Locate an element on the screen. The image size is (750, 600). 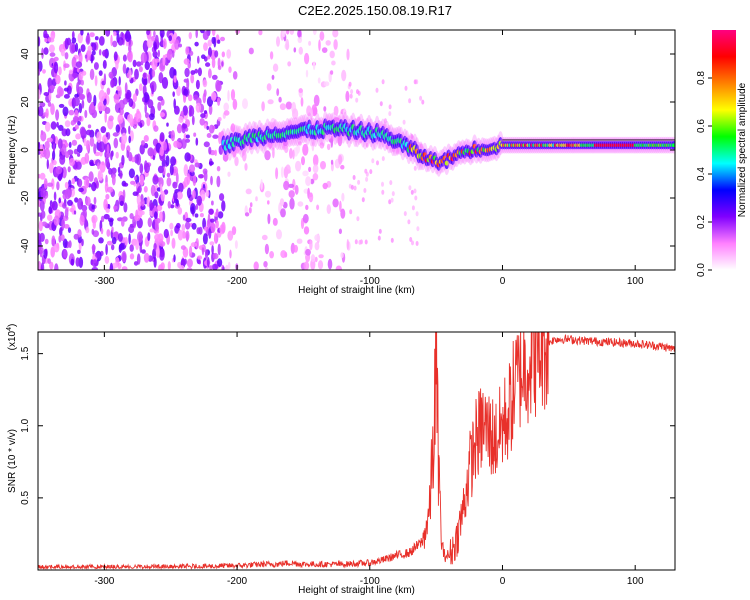
y-tick-label: 0 is located at coordinates (25, 150).